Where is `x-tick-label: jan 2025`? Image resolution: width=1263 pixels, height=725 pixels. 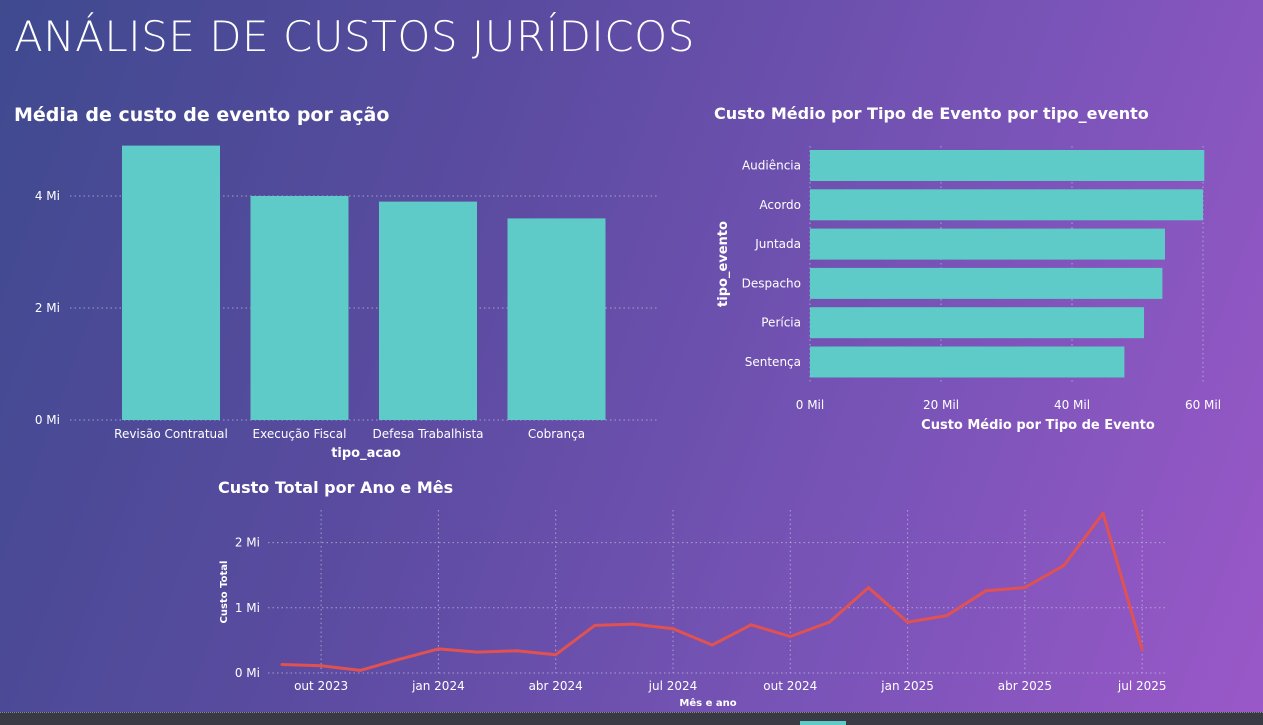
x-tick-label: jan 2025 is located at coordinates (907, 686).